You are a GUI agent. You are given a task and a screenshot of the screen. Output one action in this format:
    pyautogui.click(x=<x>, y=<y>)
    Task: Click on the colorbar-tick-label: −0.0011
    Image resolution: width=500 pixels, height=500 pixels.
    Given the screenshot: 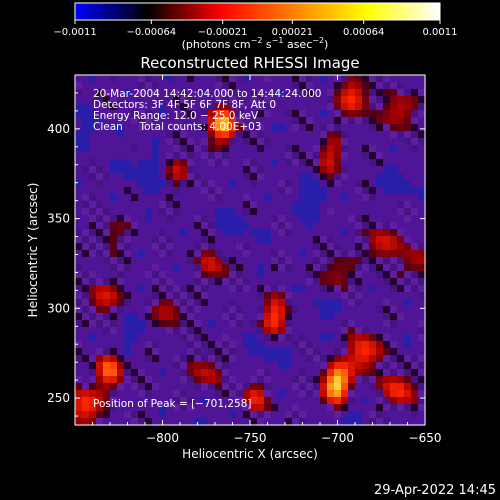 What is the action you would take?
    pyautogui.click(x=74, y=32)
    